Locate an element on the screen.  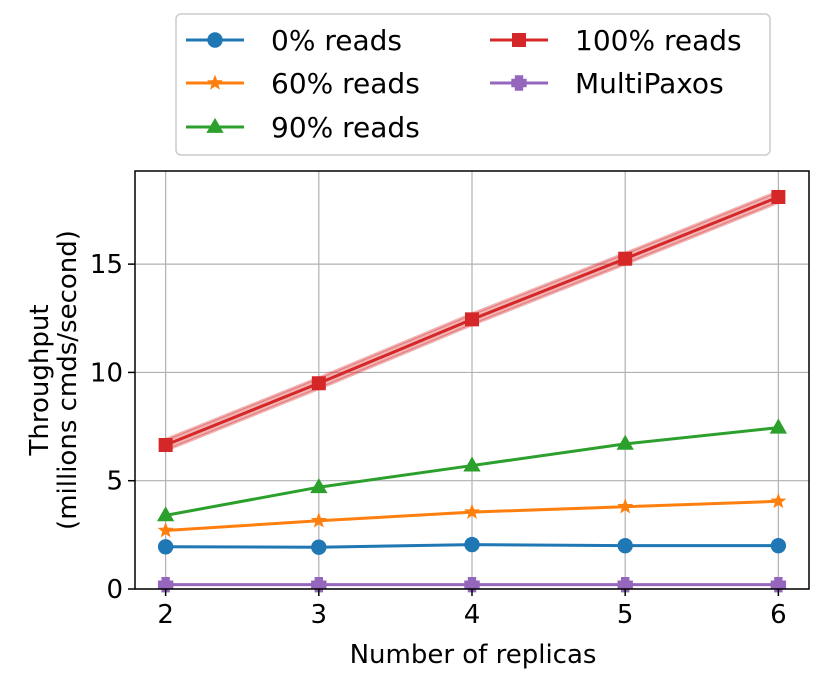
legend-item: 0% reads is located at coordinates (294, 40).